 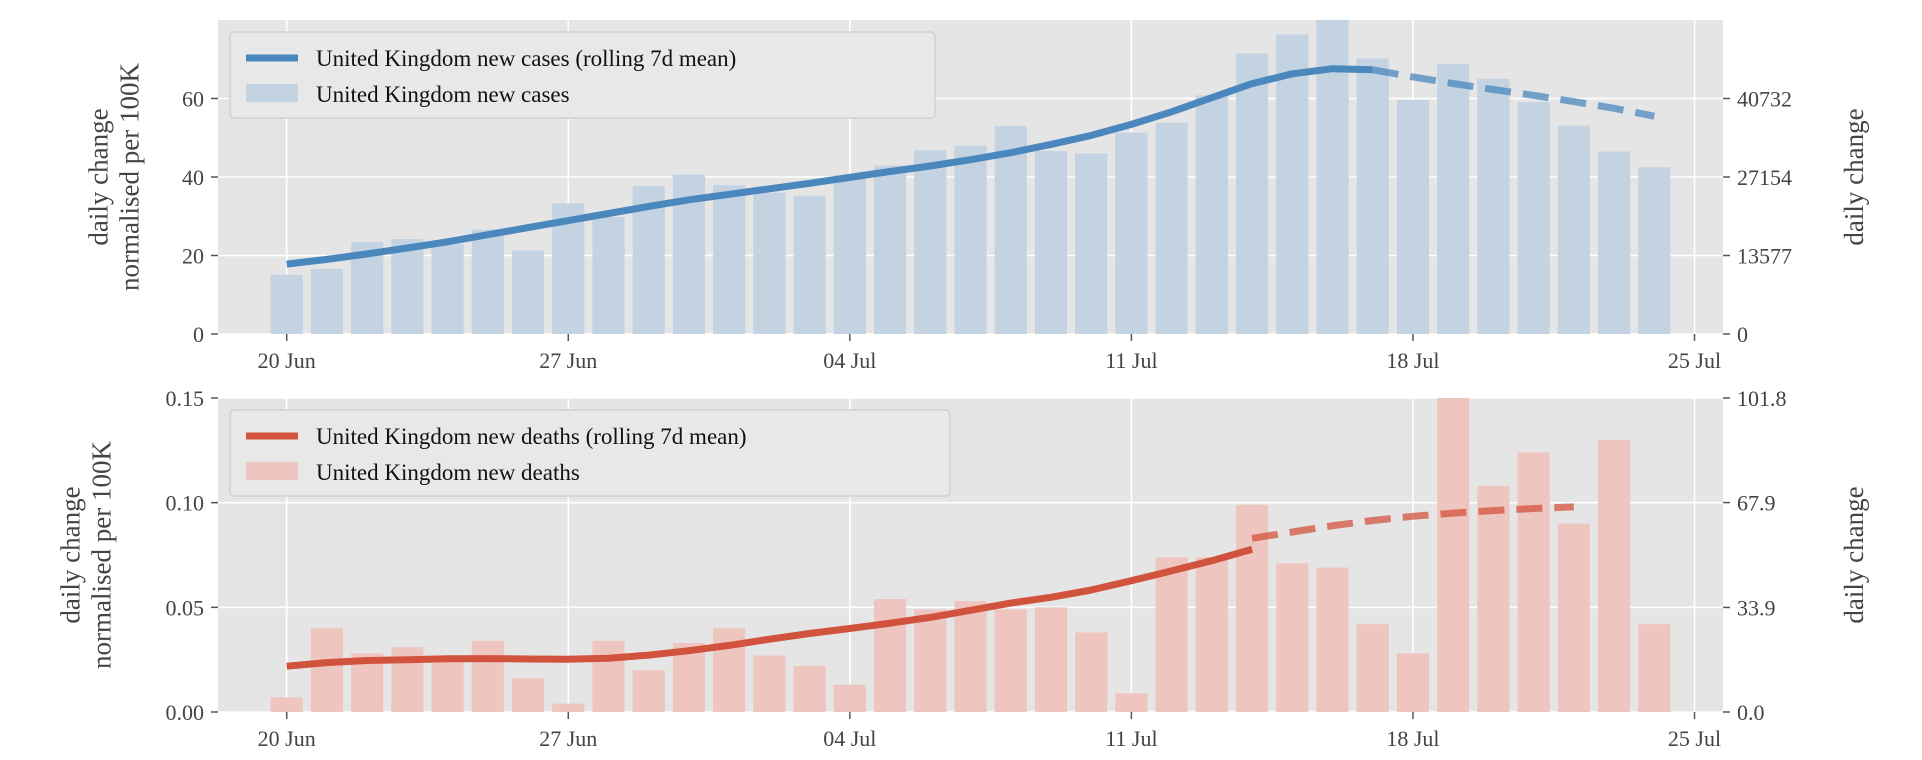 What do you see at coordinates (185, 712) in the screenshot?
I see `y-tick-label: 0.00` at bounding box center [185, 712].